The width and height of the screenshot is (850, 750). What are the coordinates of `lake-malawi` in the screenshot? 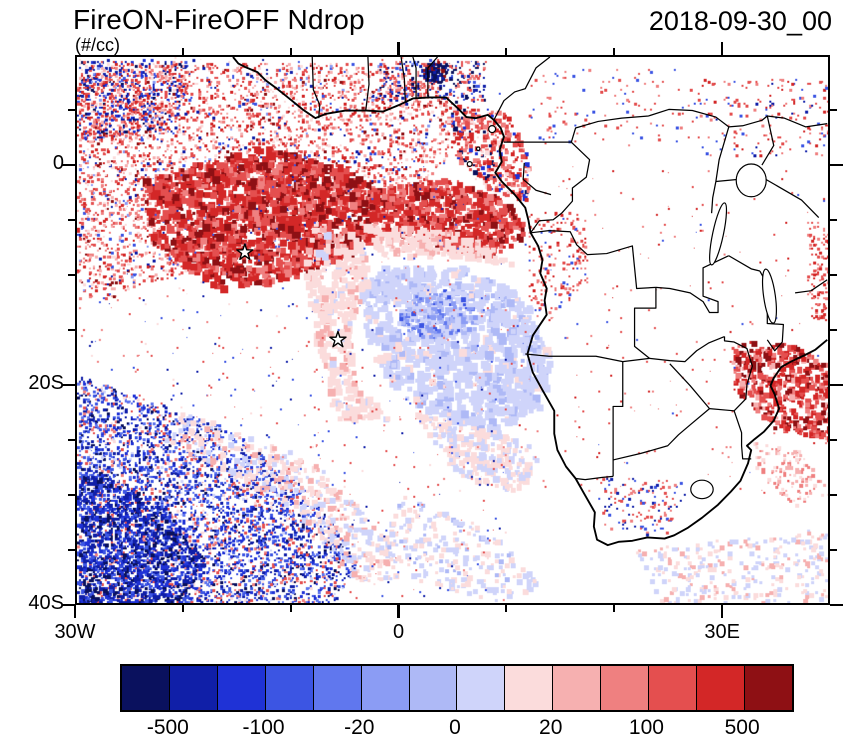 It's located at (769, 296).